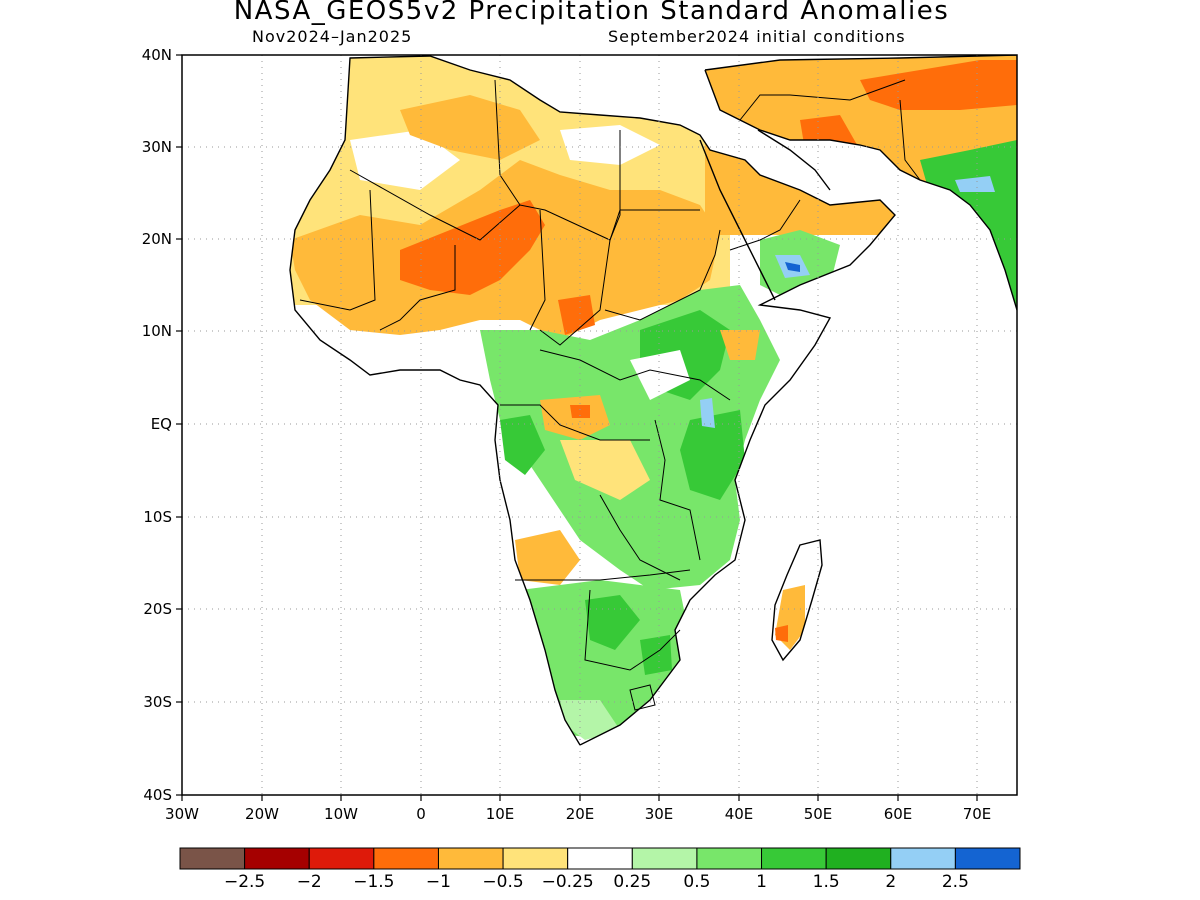  Describe the element at coordinates (262, 814) in the screenshot. I see `lon-label: 20W` at that location.